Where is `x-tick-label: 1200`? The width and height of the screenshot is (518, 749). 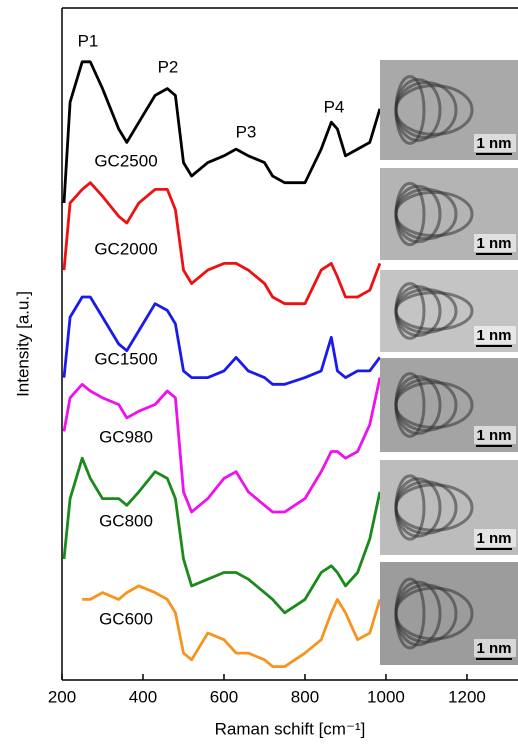 x-tick-label: 1200 is located at coordinates (467, 696).